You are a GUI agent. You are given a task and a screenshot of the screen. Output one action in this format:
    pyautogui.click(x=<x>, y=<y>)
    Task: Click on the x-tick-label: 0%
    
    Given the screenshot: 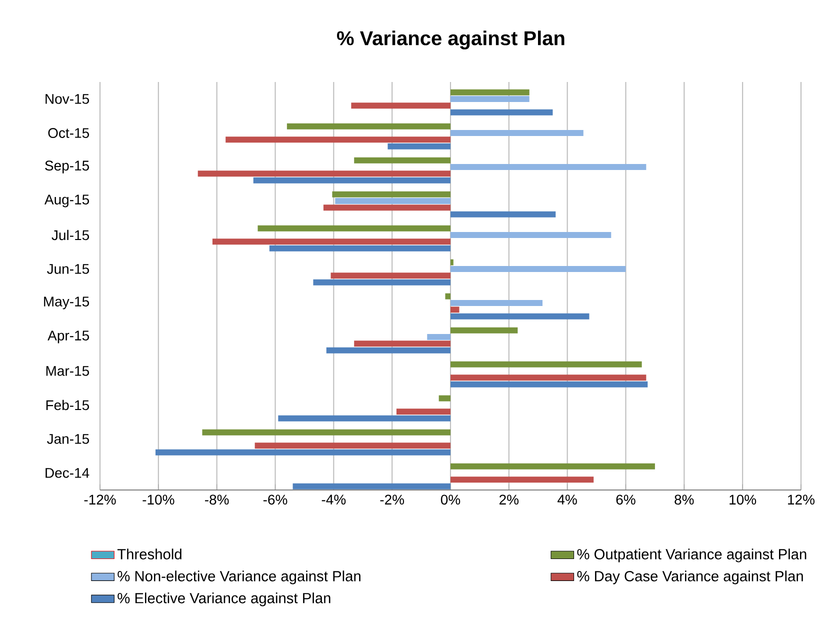 What is the action you would take?
    pyautogui.click(x=450, y=499)
    